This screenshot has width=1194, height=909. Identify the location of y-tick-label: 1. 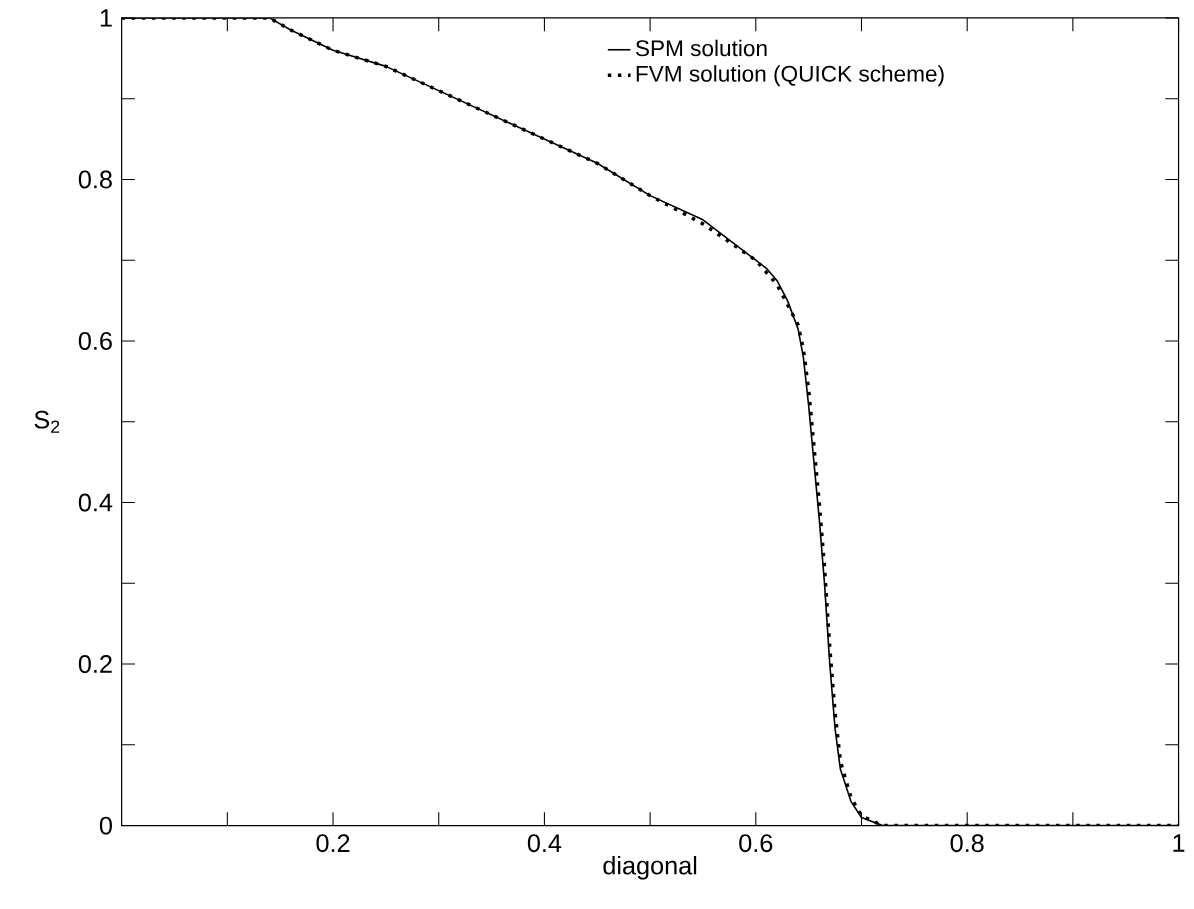
(106, 18).